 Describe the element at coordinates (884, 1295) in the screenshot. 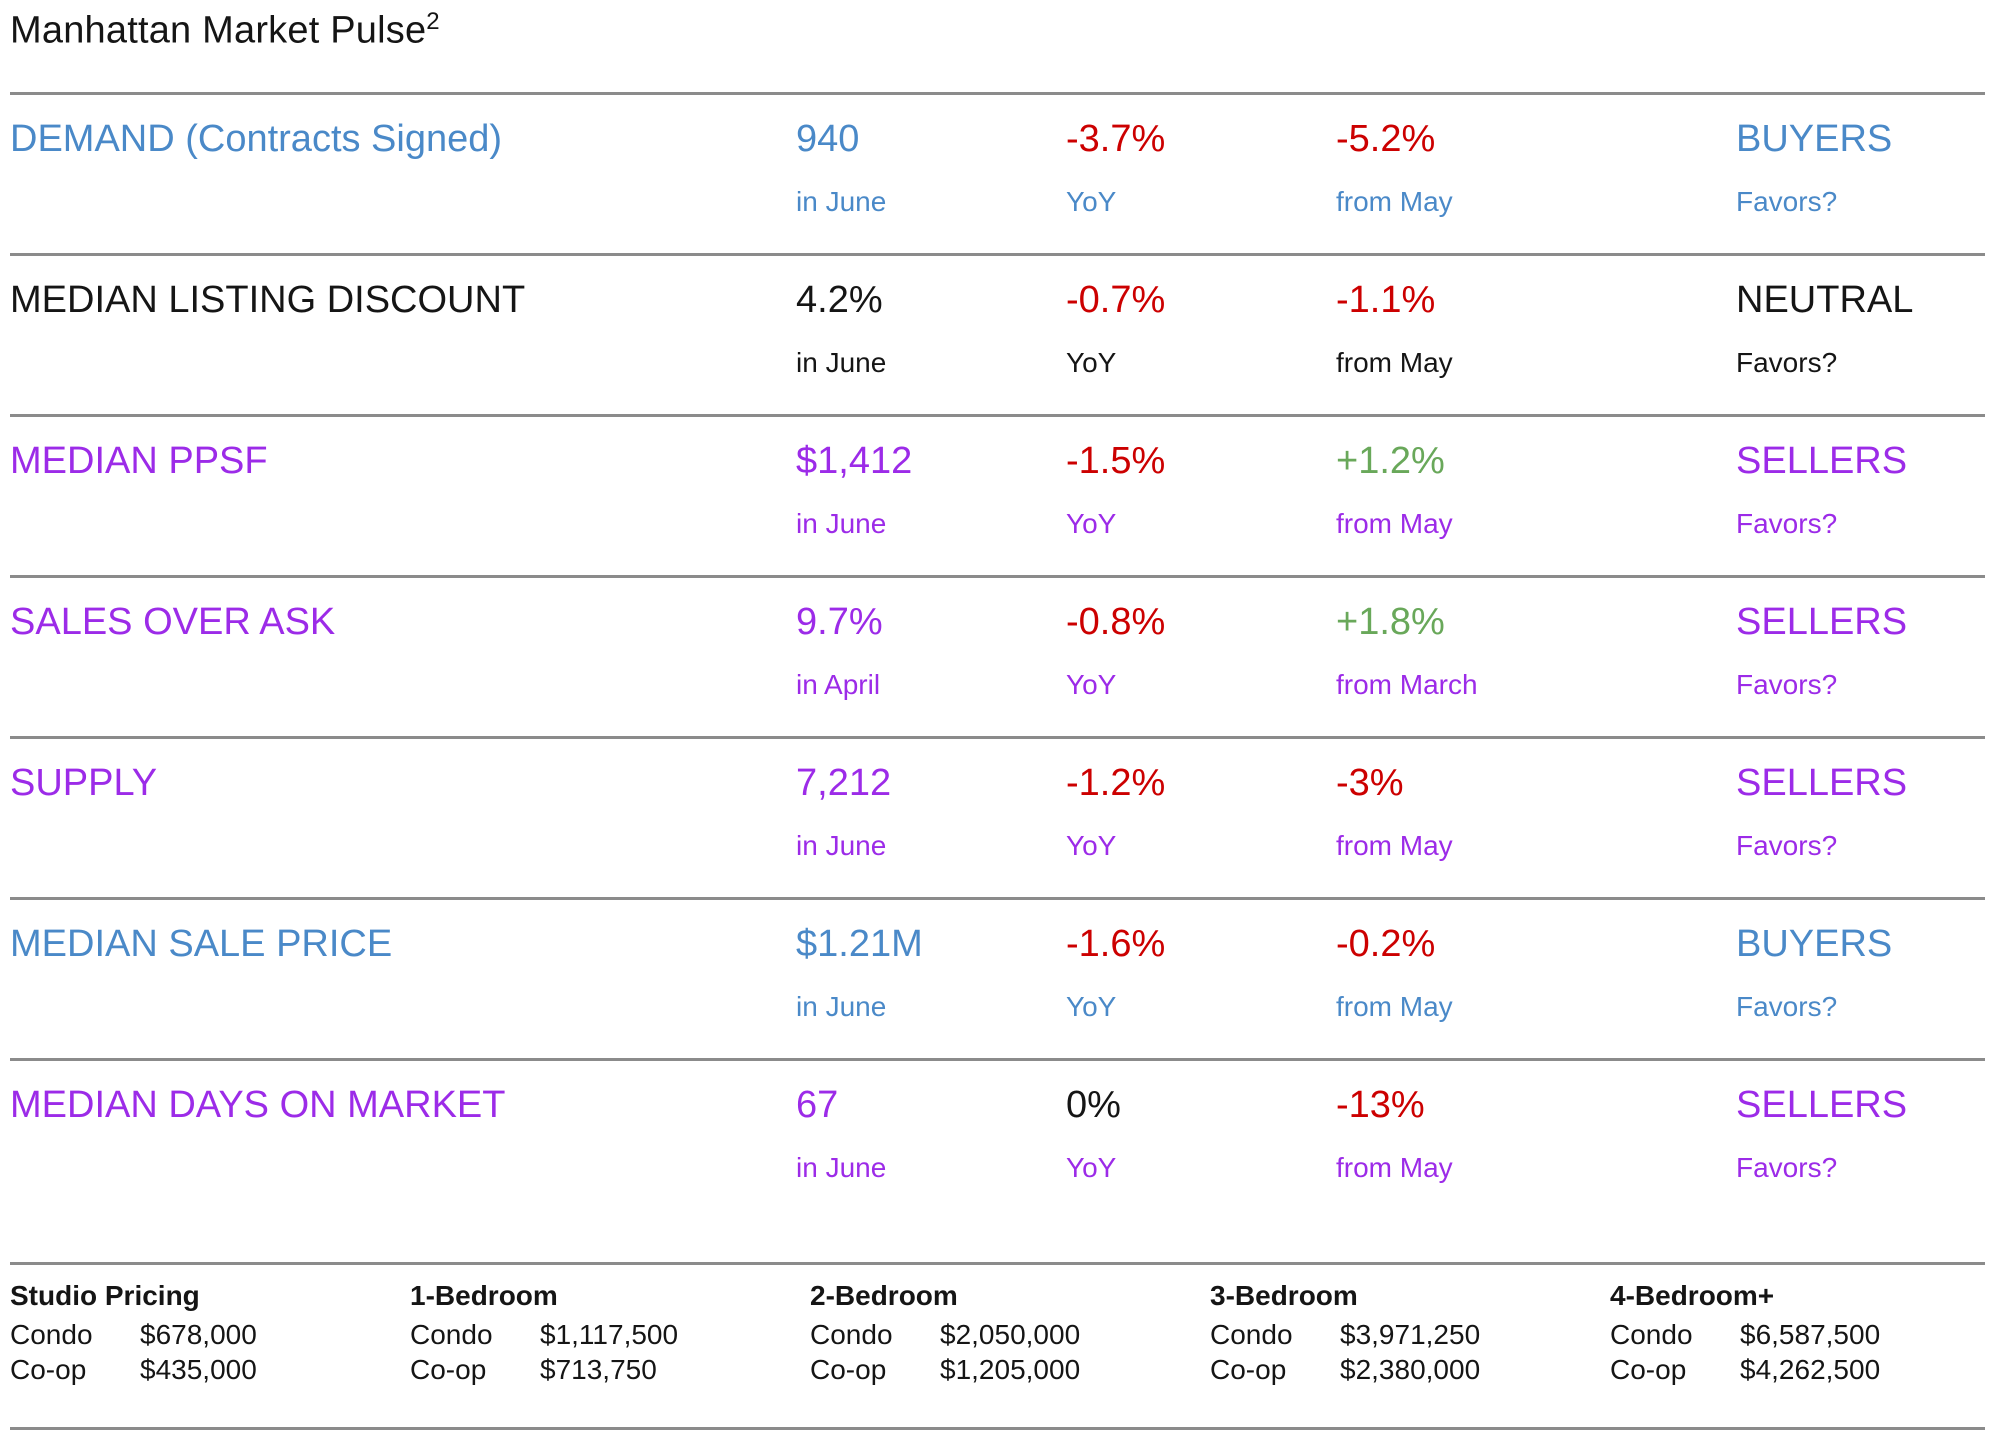

I see `pricing-header: 2-Bedroom` at that location.